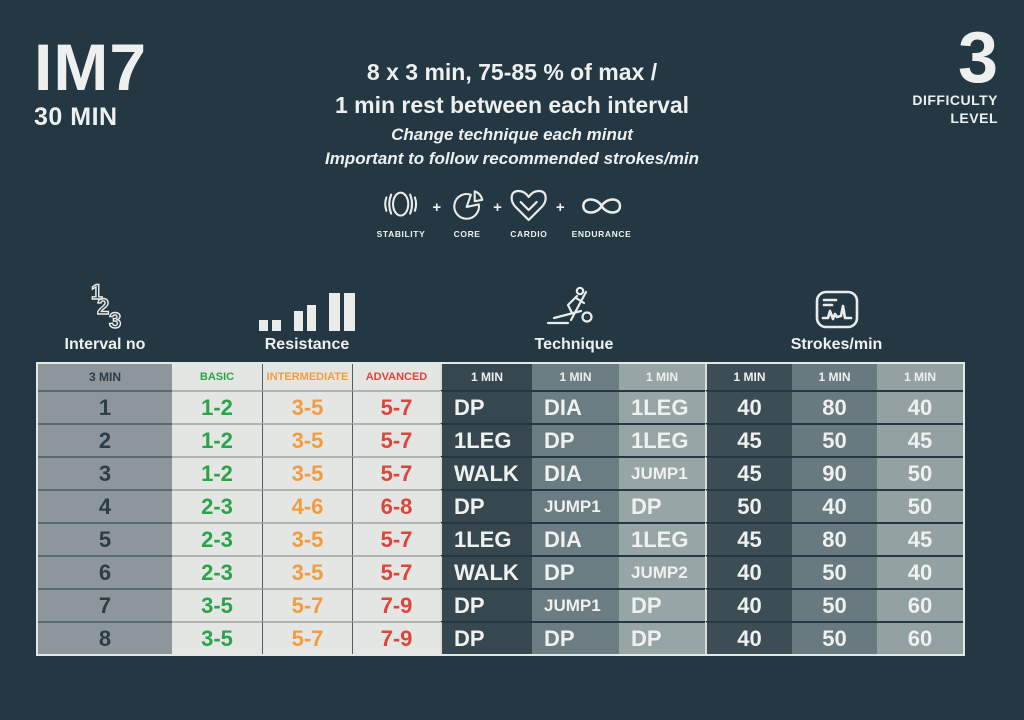  I want to click on svg-text: 1, so click(97, 292).